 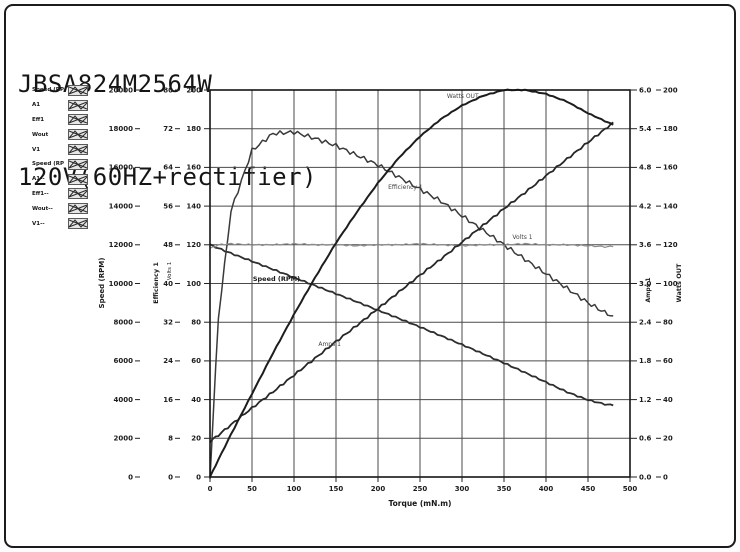 What do you see at coordinates (463, 96) in the screenshot?
I see `curve-label-watts: Watts OUT` at bounding box center [463, 96].